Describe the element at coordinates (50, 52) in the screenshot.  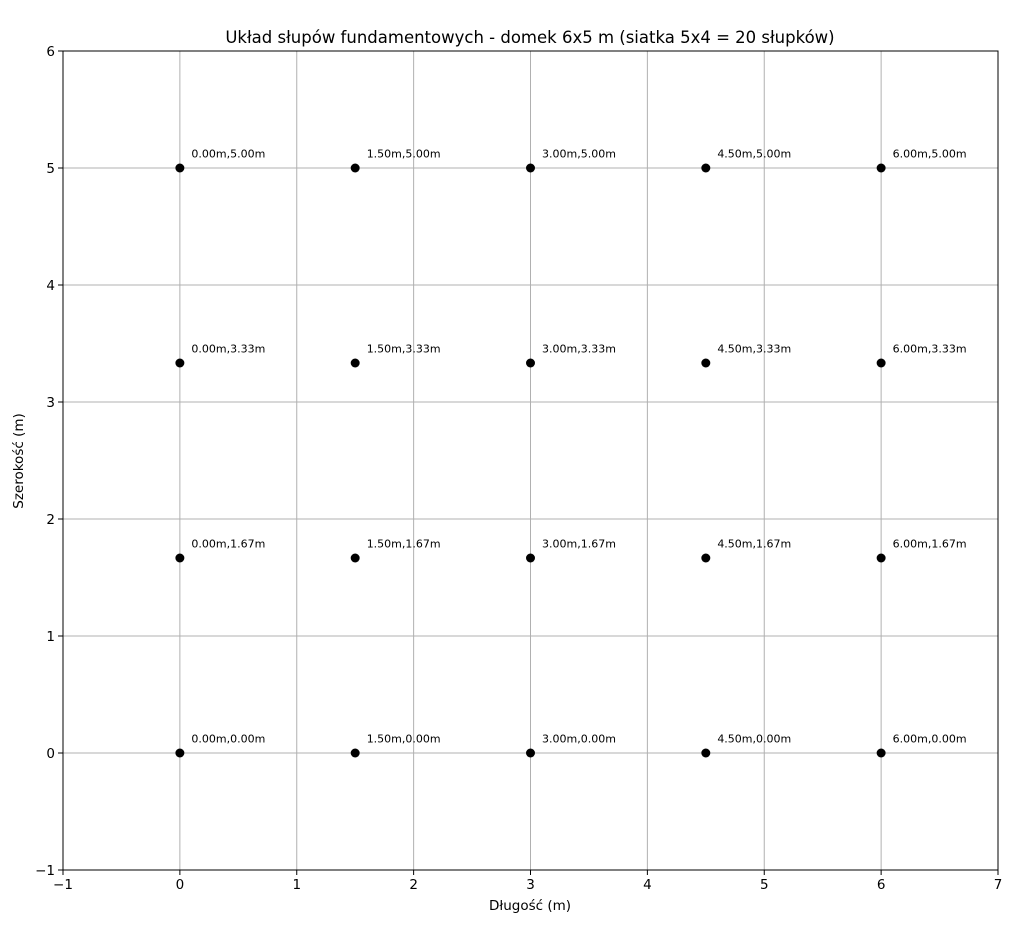
I see `y-tick-label: 6` at that location.